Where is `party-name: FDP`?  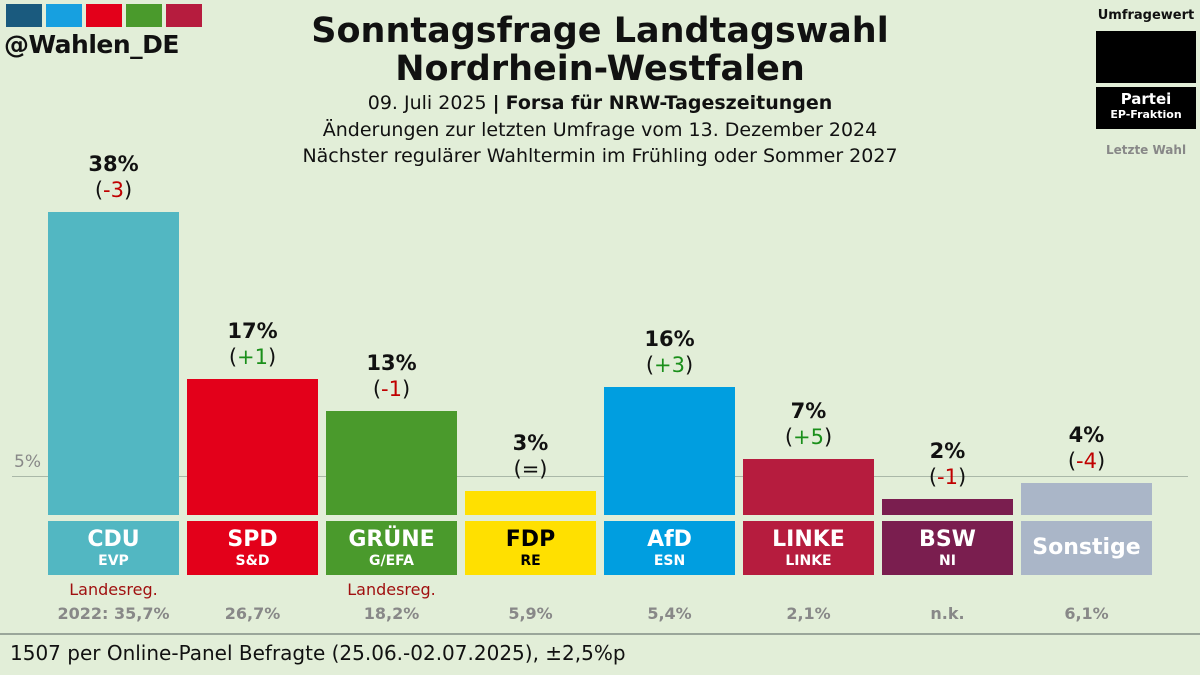
party-name: FDP is located at coordinates (530, 539).